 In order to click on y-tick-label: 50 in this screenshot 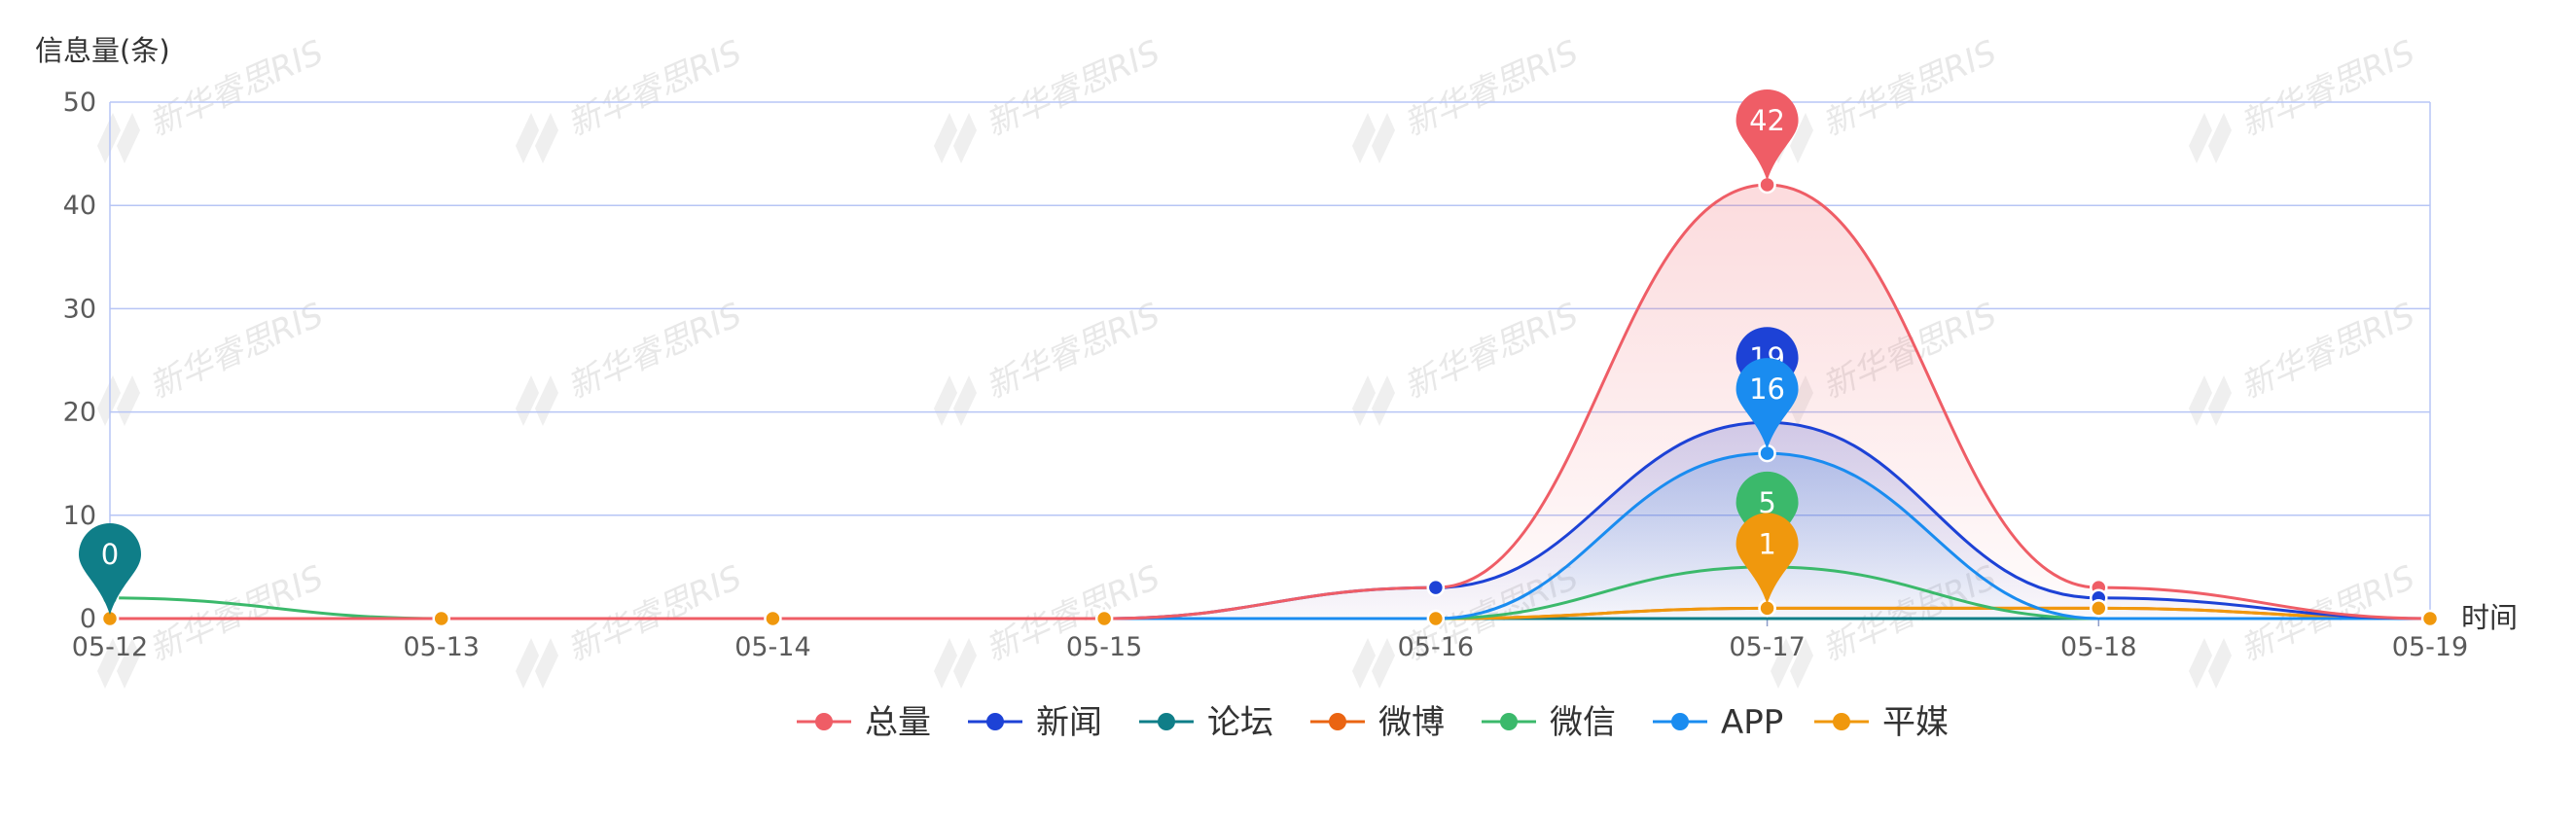, I will do `click(79, 103)`.